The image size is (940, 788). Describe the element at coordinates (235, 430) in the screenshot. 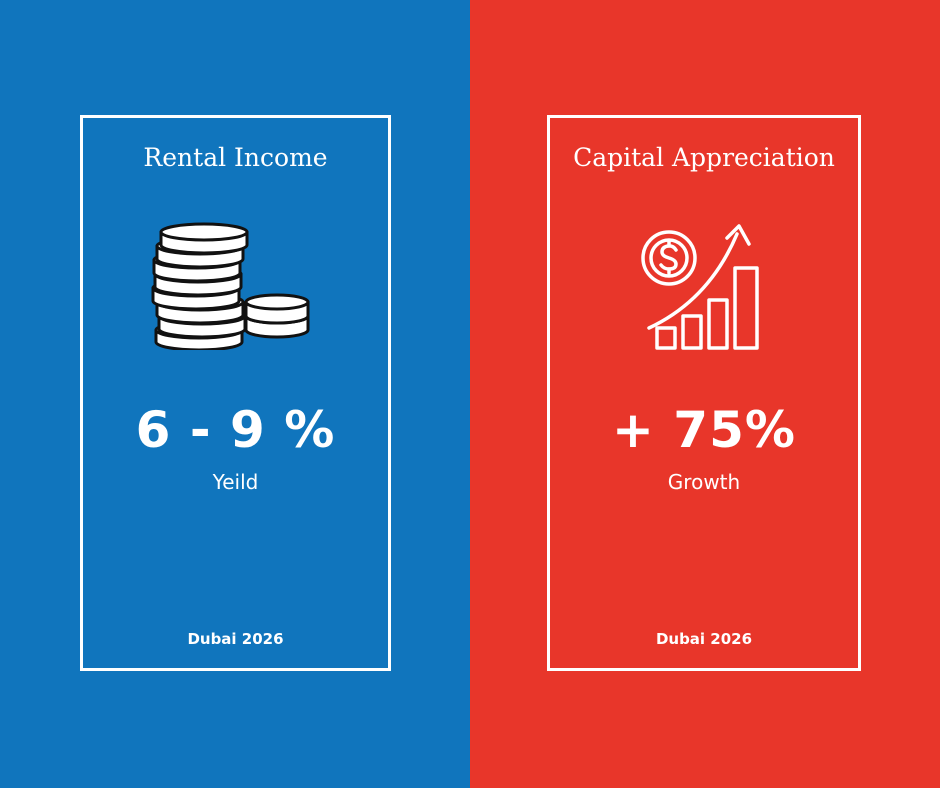

I see `yield-value: 6 - 9 %` at that location.